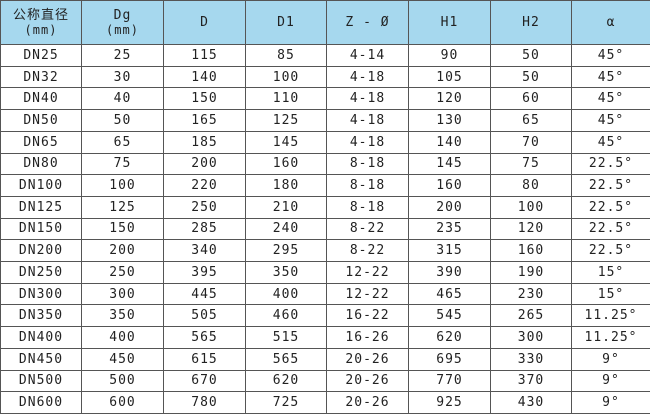 Image resolution: width=650 pixels, height=414 pixels. Describe the element at coordinates (286, 316) in the screenshot. I see `cell-d1: 460` at that location.